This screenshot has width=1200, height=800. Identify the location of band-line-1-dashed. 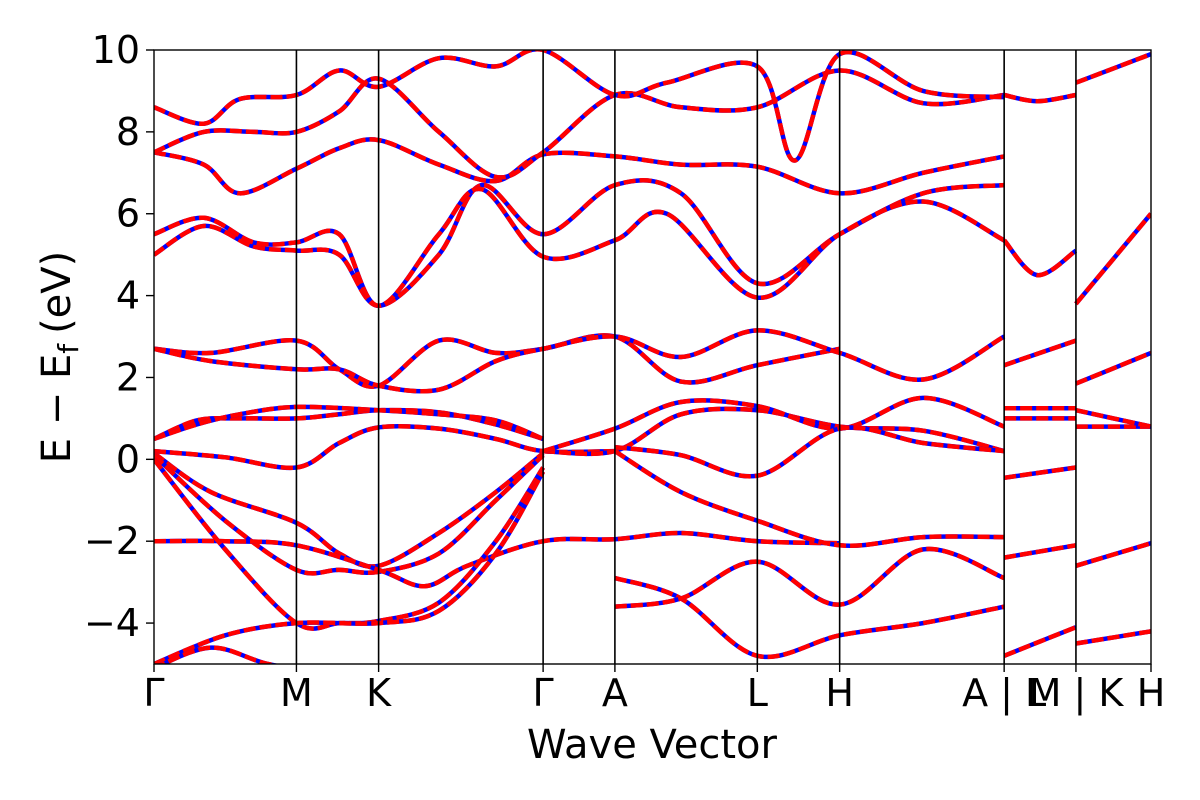
(349, 423).